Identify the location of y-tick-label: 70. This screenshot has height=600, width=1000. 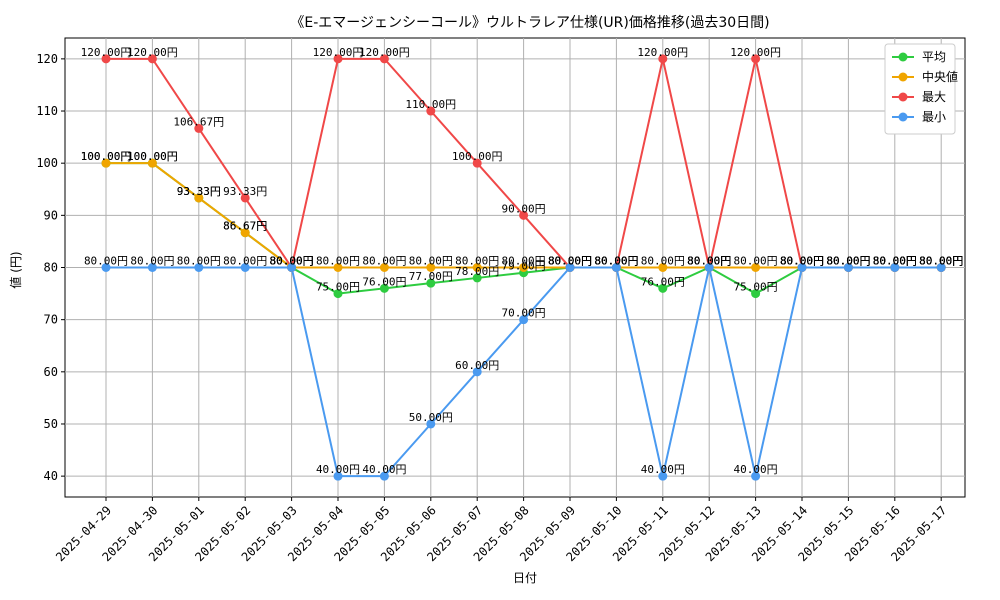
(51, 320).